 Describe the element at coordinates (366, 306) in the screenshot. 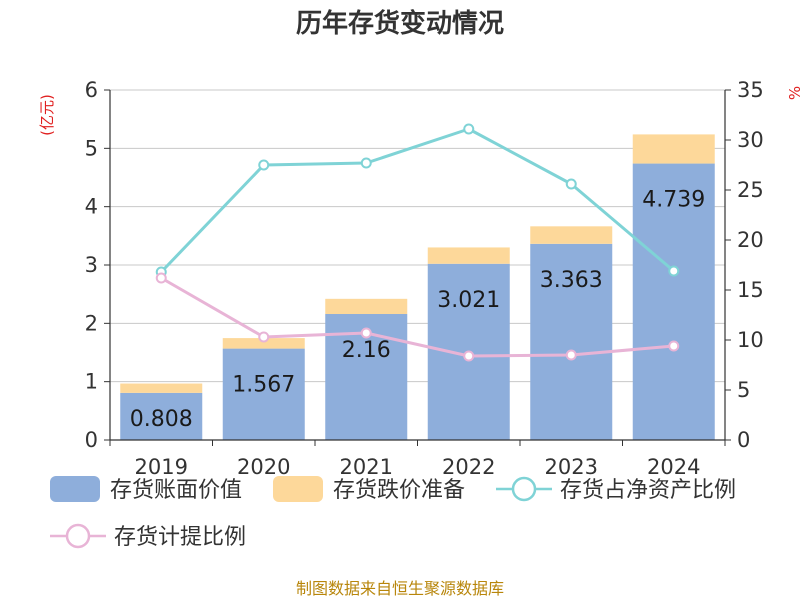

I see `bar-2021-impairment` at that location.